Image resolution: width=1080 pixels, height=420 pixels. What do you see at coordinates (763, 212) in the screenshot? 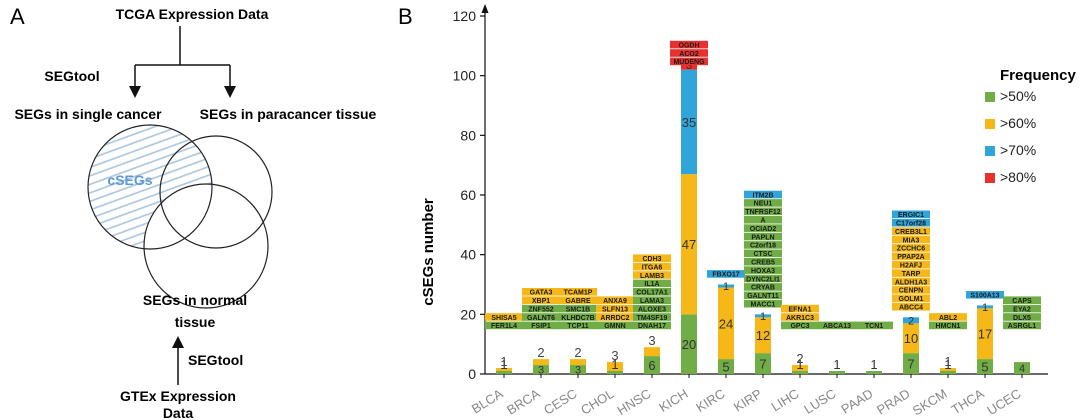
I see `gene-tag-label: TNFRSF12` at bounding box center [763, 212].